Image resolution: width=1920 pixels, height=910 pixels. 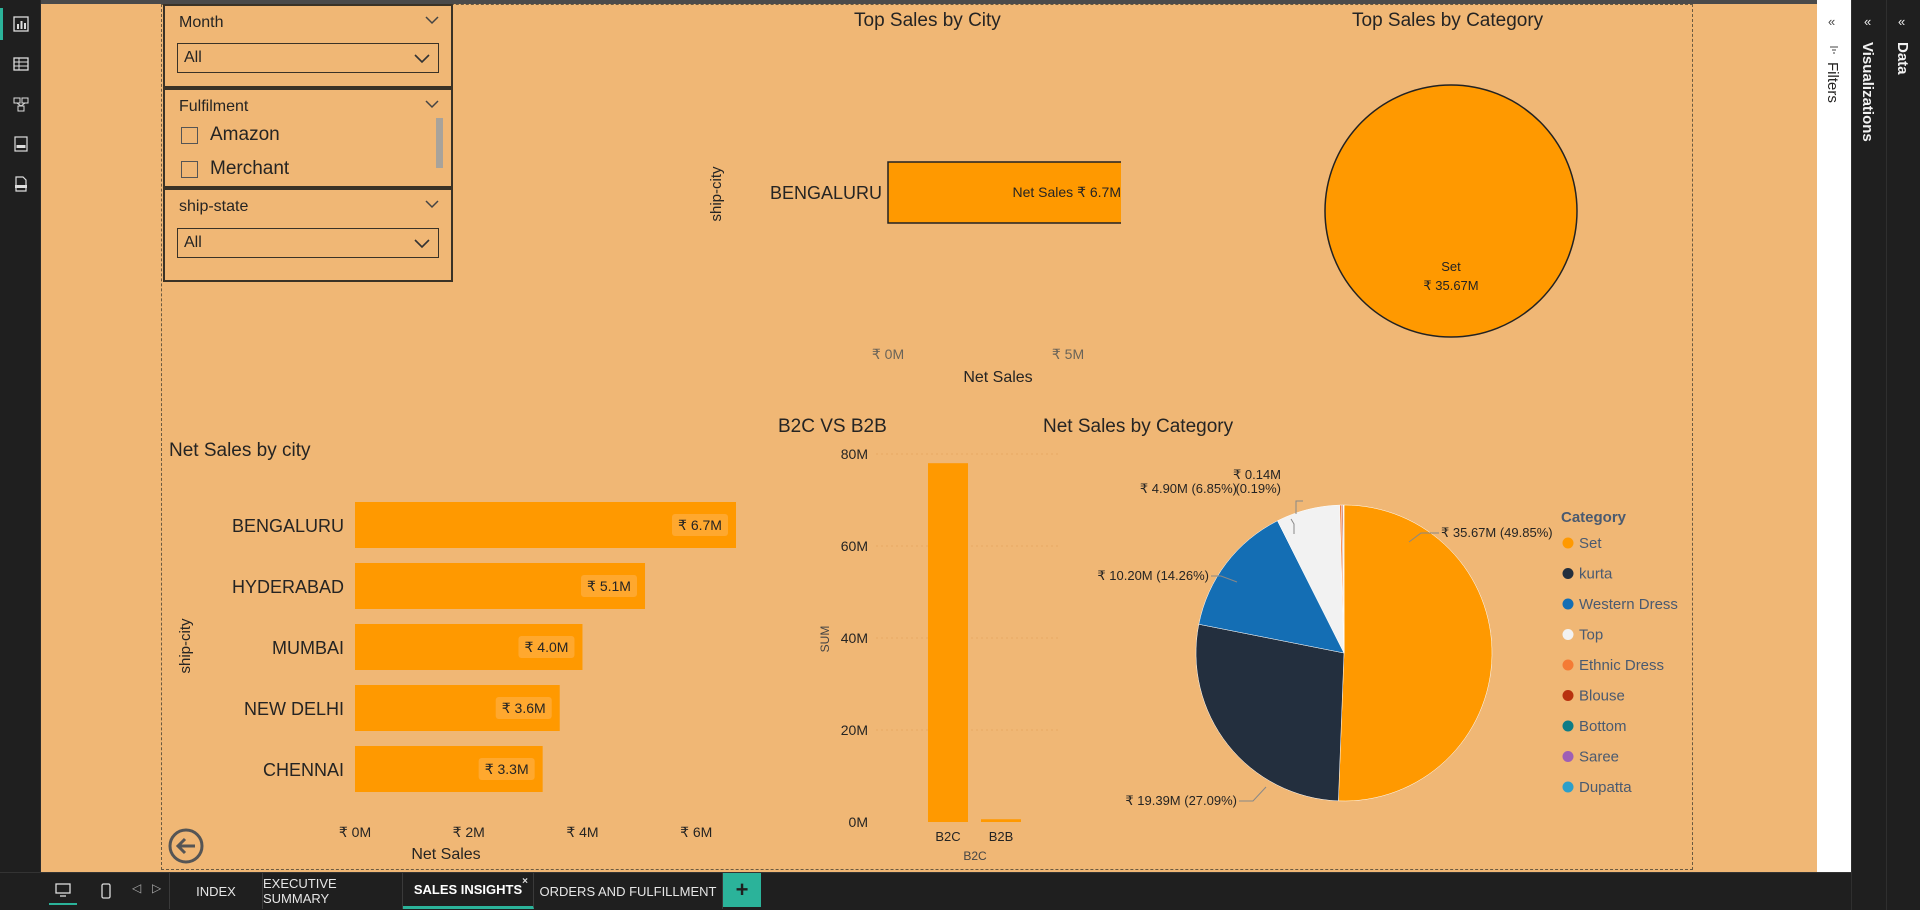 What do you see at coordinates (235, 169) in the screenshot?
I see `option-merchant: Merchant` at bounding box center [235, 169].